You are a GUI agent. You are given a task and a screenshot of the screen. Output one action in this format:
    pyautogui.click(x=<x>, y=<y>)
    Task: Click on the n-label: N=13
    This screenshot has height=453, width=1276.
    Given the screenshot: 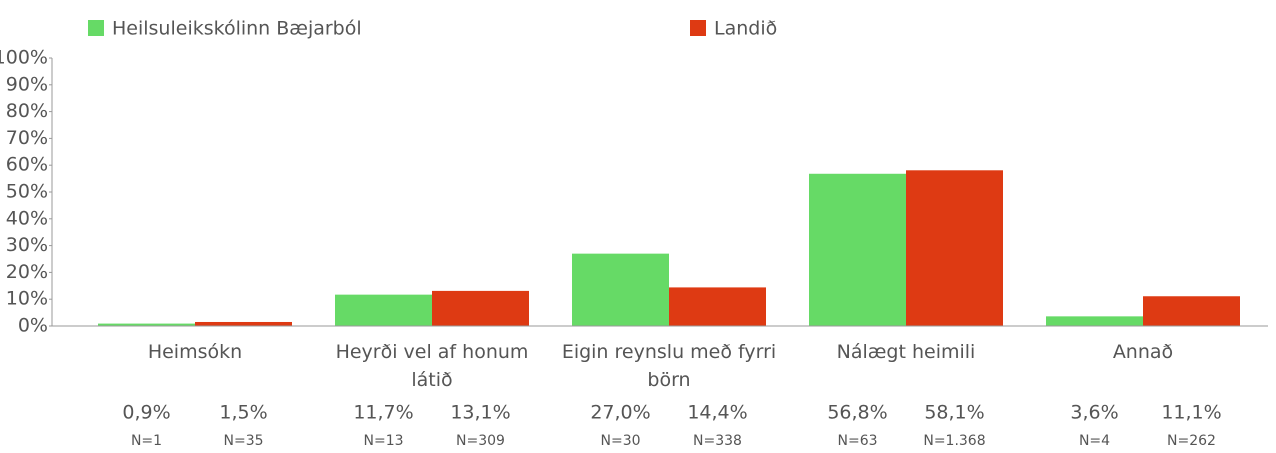 What is the action you would take?
    pyautogui.click(x=383, y=441)
    